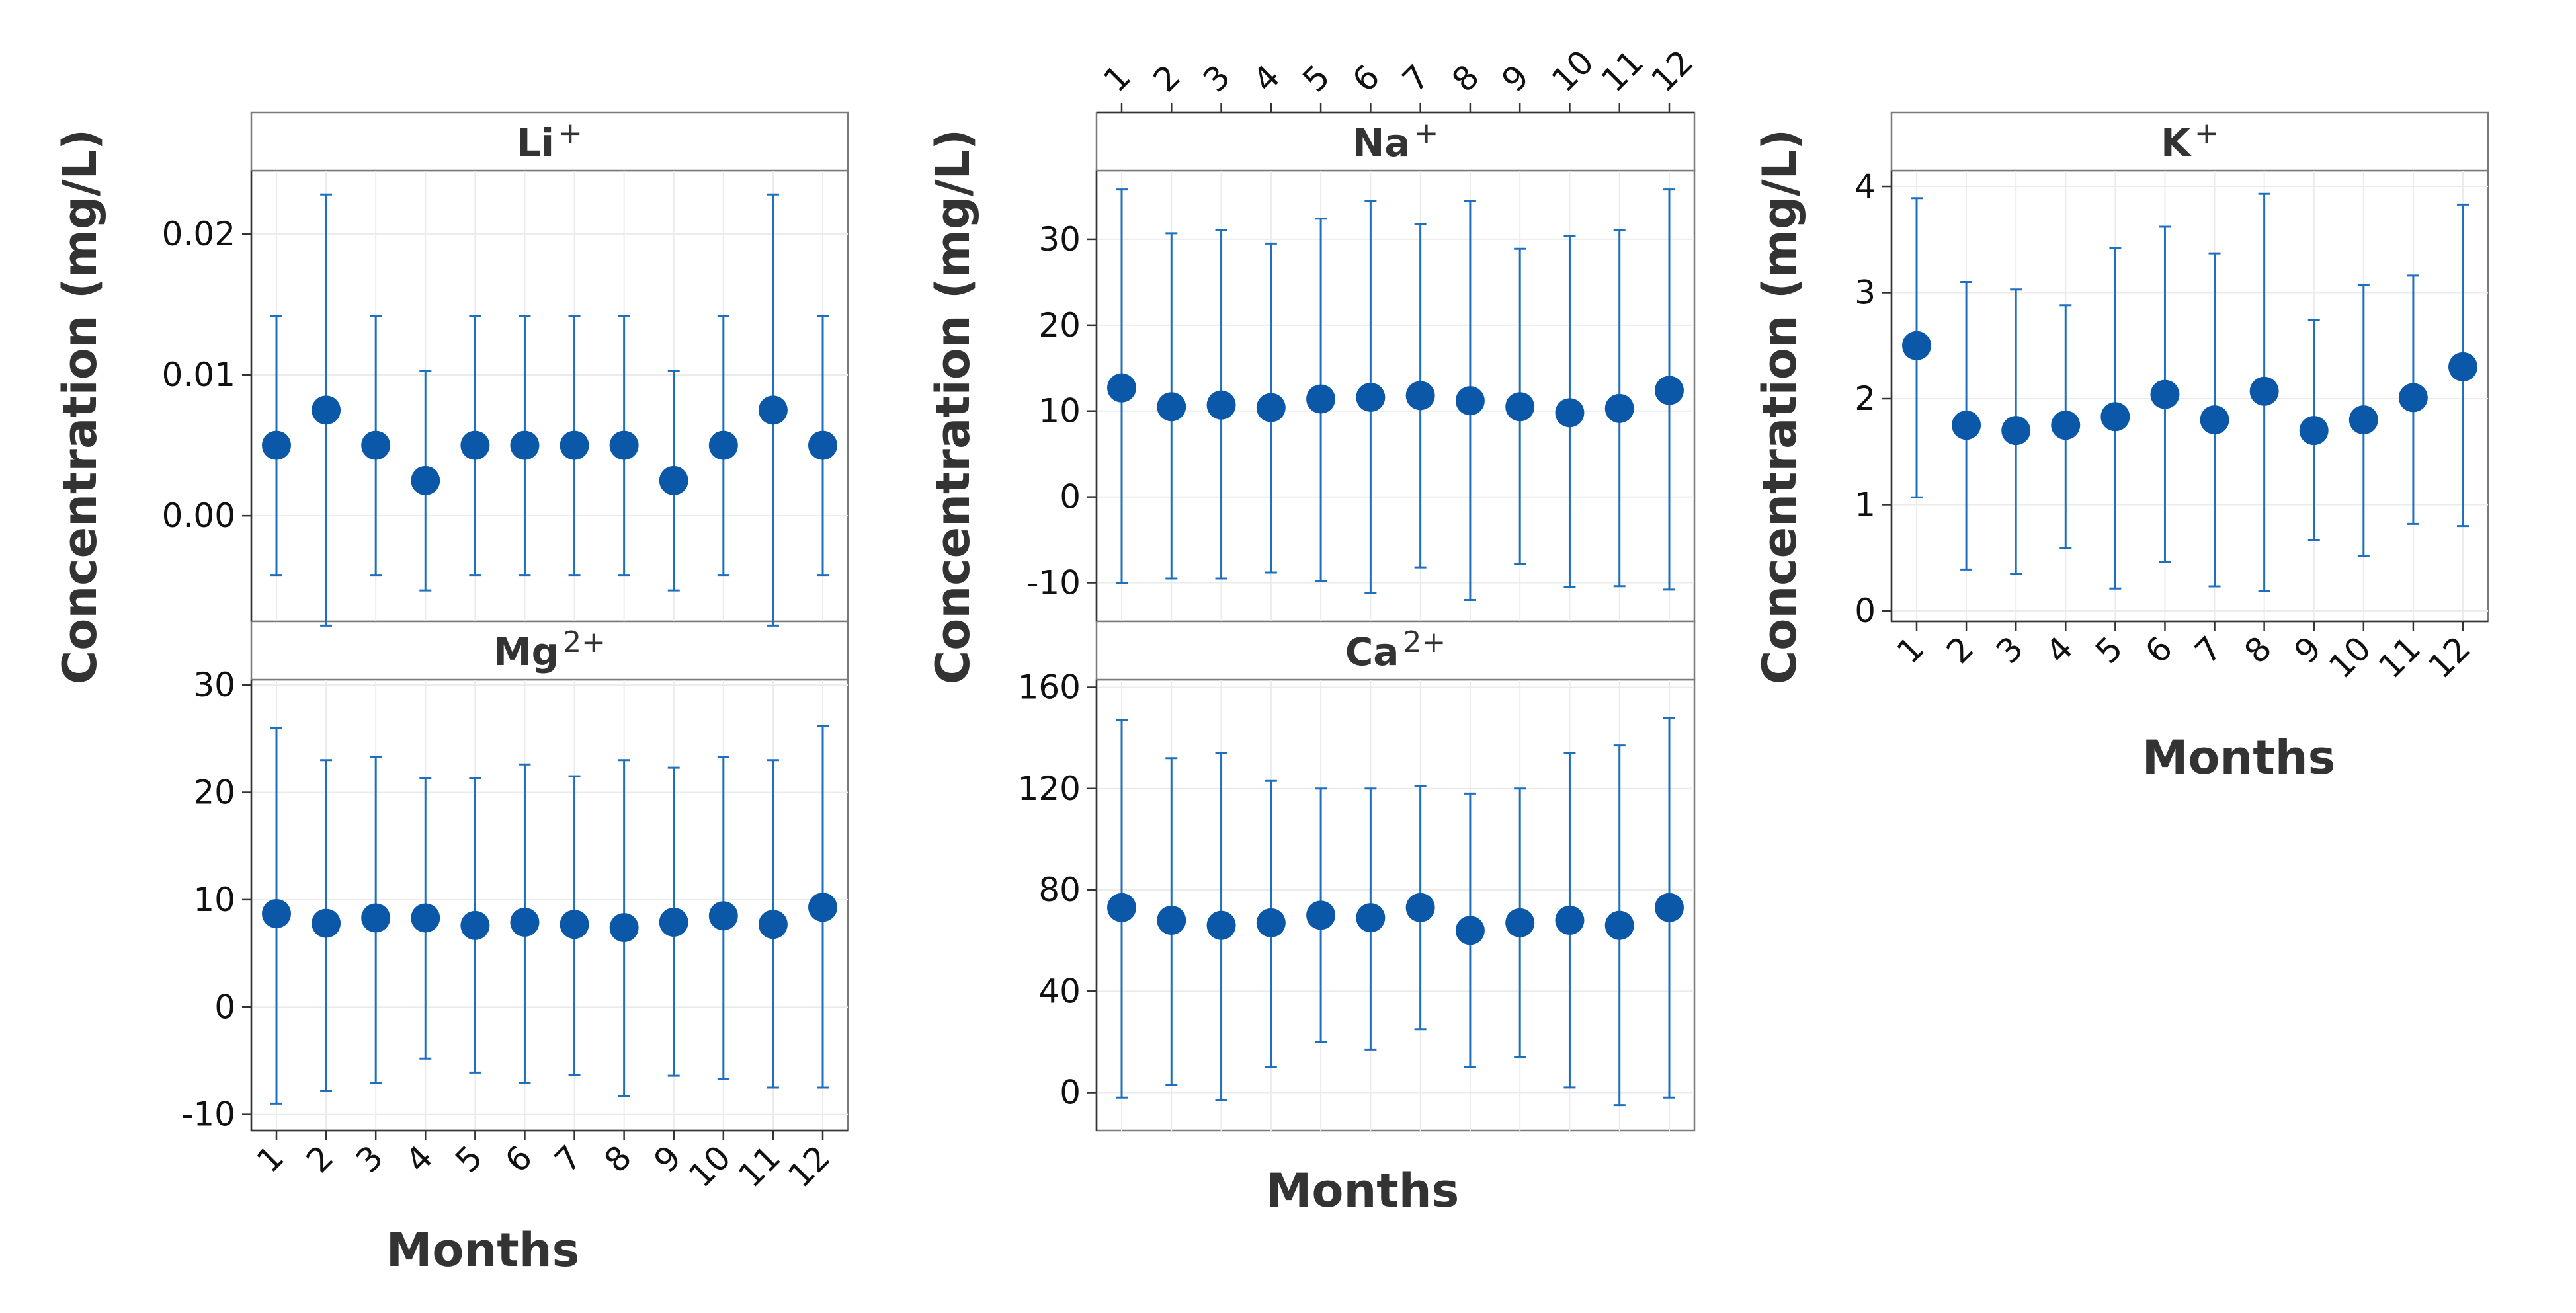 This screenshot has width=2576, height=1313. Describe the element at coordinates (526, 651) in the screenshot. I see `strip-ion-mg: Mg` at that location.